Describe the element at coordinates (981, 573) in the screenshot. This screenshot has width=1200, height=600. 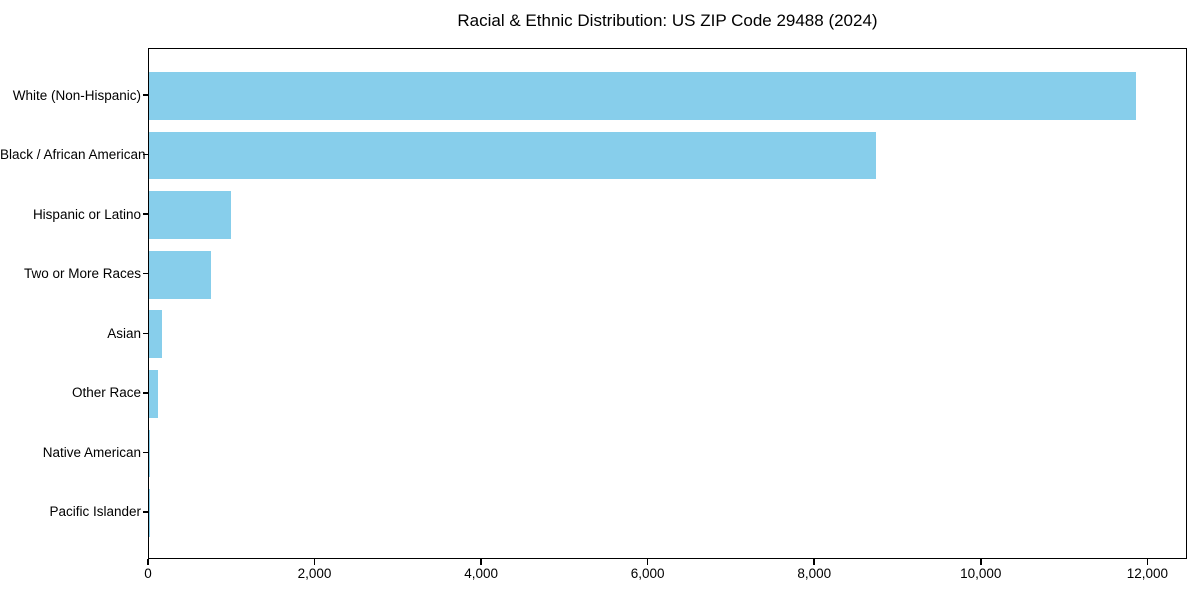
I see `x-tick-label: 10,000` at that location.